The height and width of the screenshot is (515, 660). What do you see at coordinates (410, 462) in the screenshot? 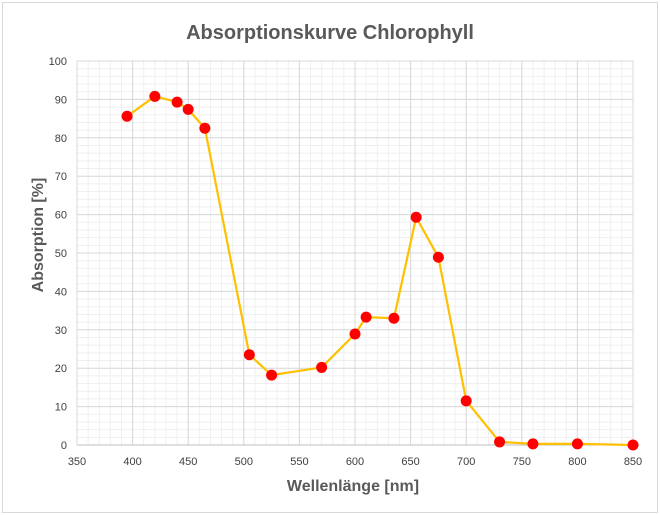
I see `x-tick-label: 650` at bounding box center [410, 462].